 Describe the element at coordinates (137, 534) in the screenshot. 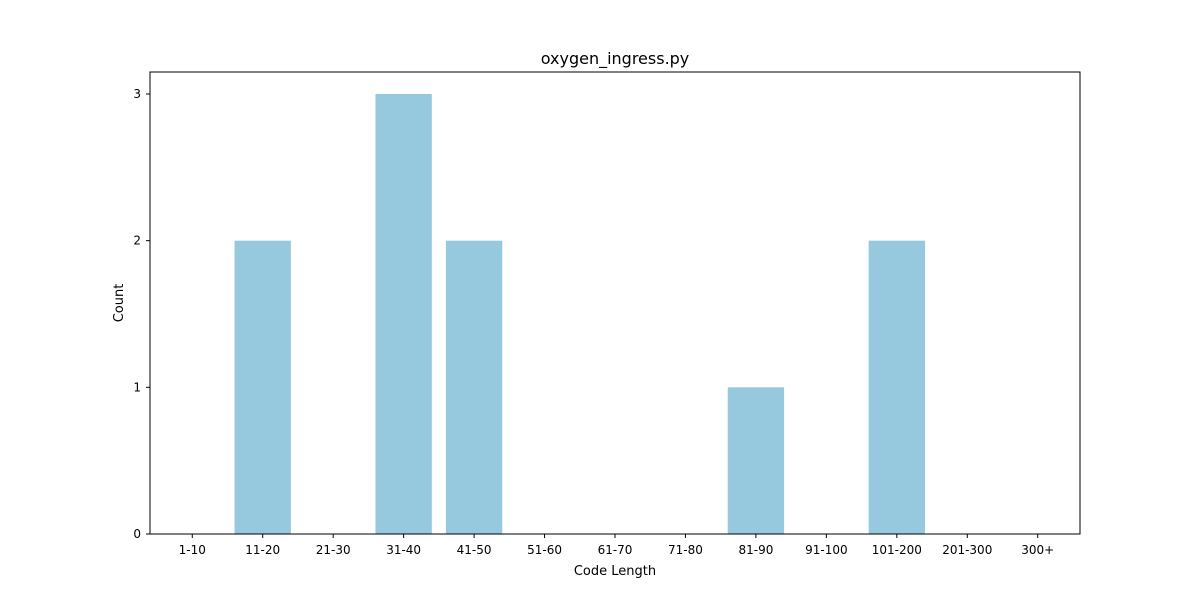

I see `y-tick-label: 0` at that location.